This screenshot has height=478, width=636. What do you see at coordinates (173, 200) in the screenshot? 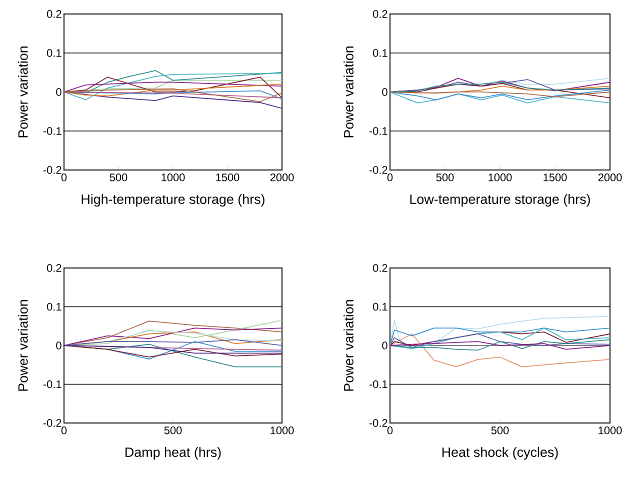
I see `x-axis-title: High-temperature storage (hrs)` at bounding box center [173, 200].